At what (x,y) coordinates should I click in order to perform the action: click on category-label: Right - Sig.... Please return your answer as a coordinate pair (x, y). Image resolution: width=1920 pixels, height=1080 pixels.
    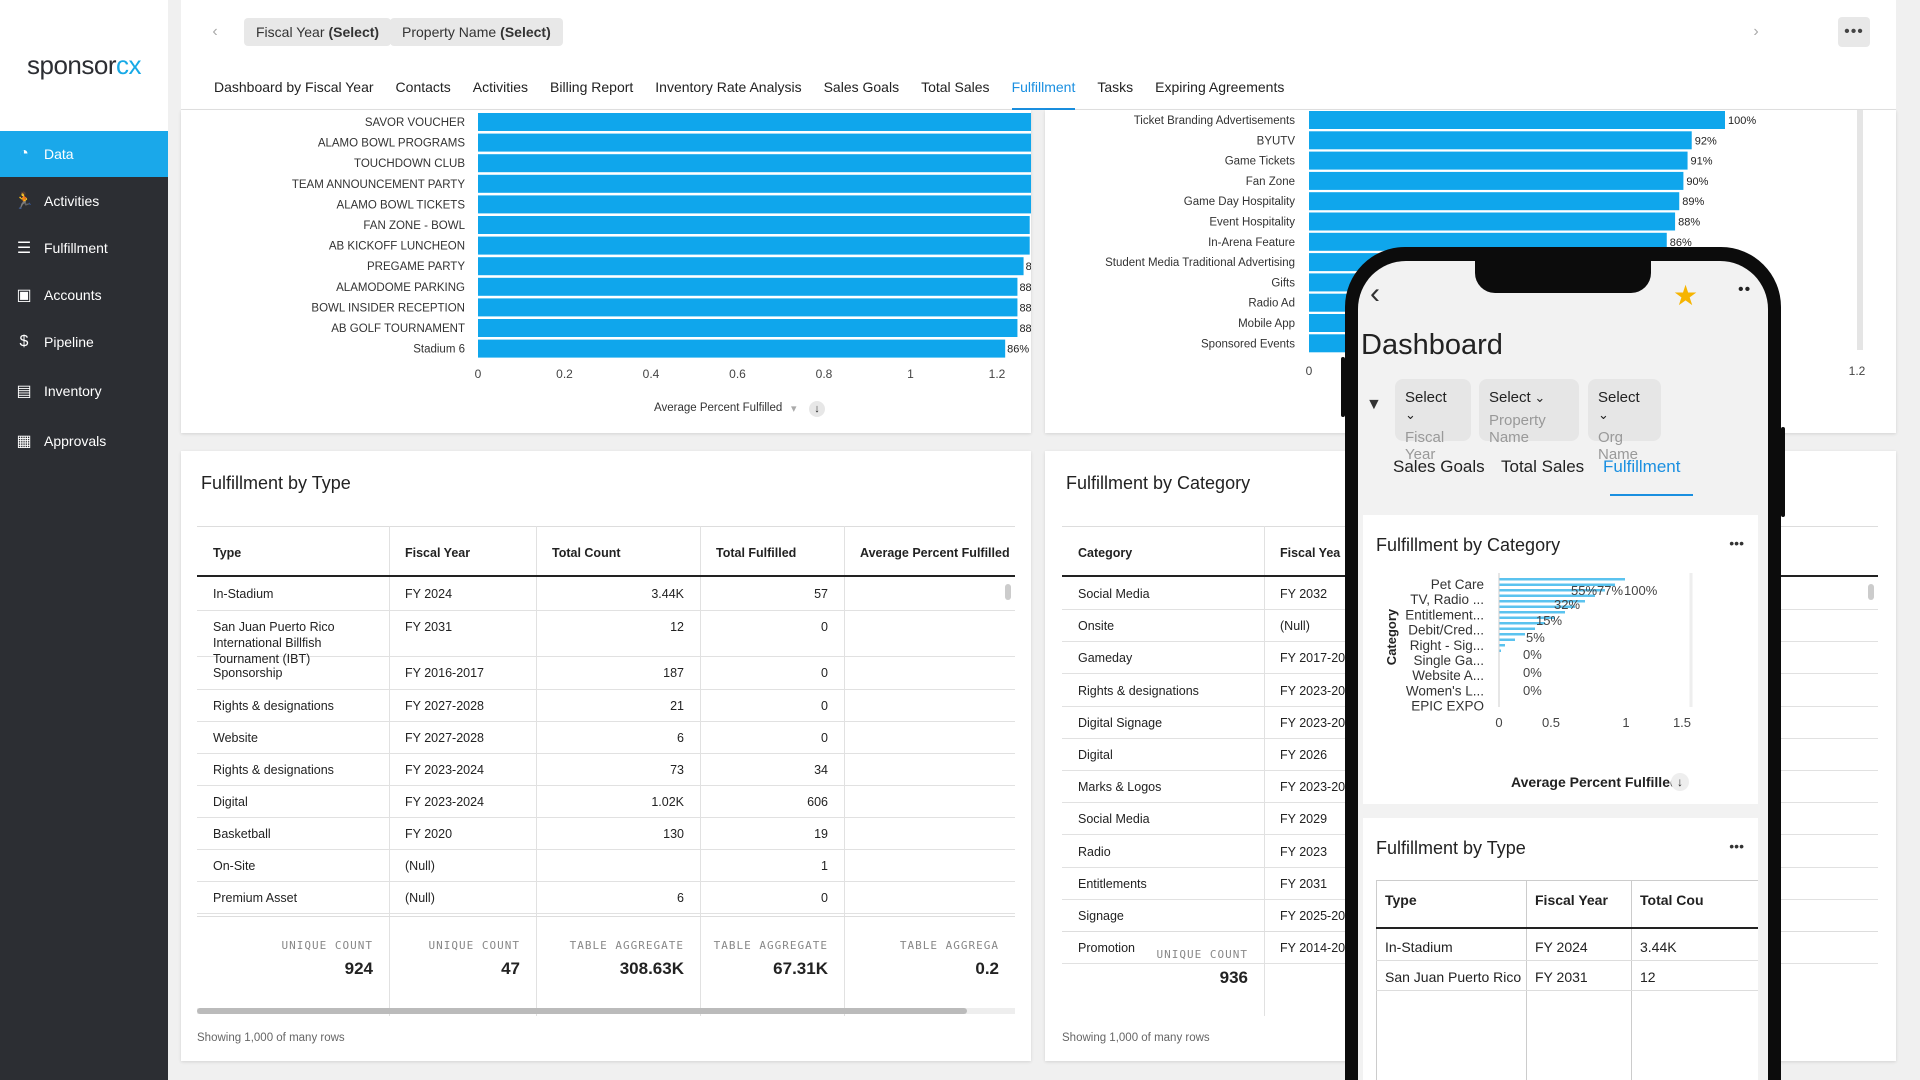
    Looking at the image, I should click on (1447, 645).